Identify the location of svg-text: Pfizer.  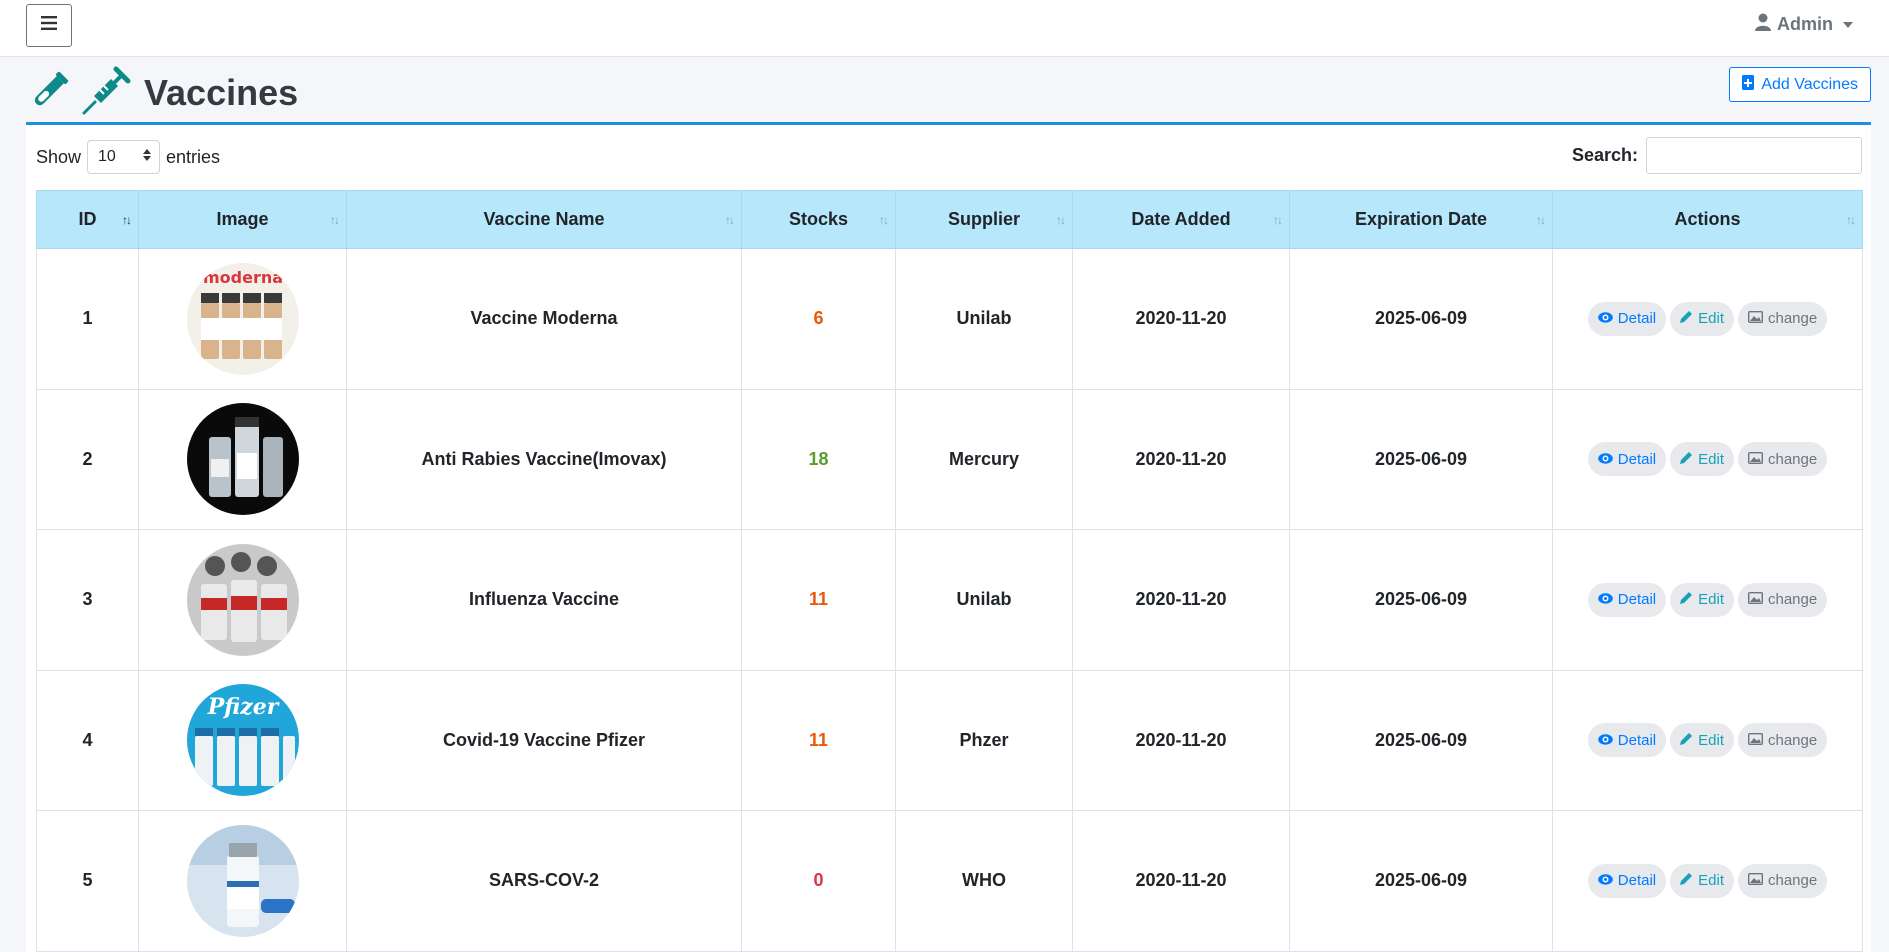
(242, 707).